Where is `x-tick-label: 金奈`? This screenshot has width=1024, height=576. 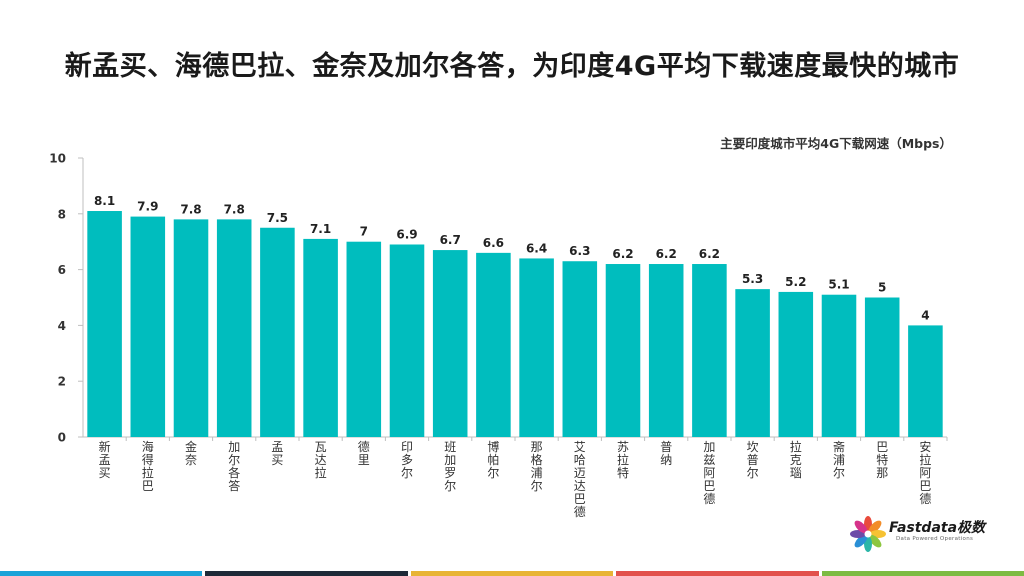
x-tick-label: 金奈 is located at coordinates (191, 453).